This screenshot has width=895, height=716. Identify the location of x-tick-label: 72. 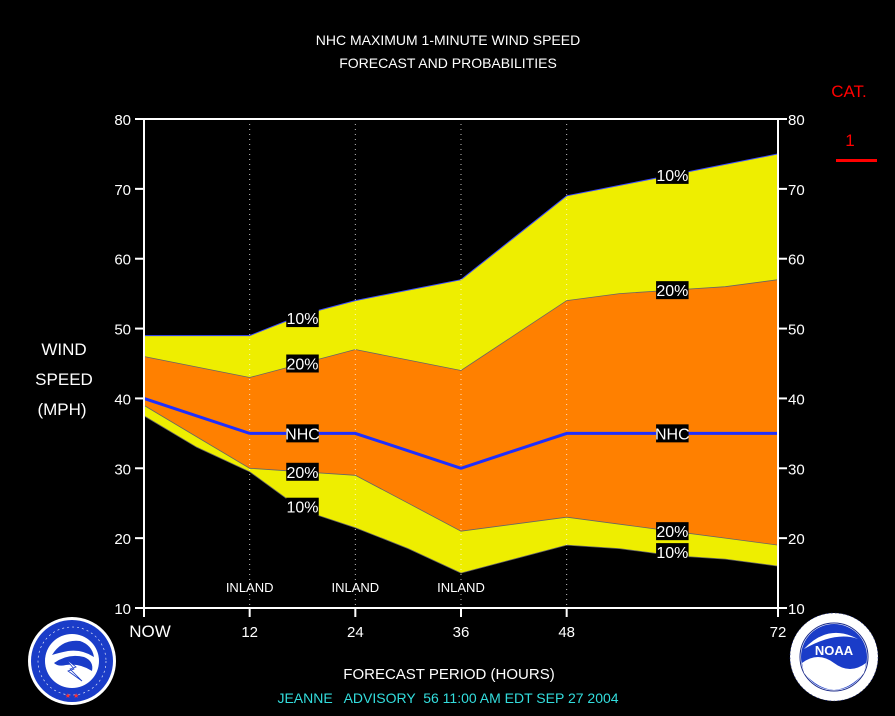
(778, 632).